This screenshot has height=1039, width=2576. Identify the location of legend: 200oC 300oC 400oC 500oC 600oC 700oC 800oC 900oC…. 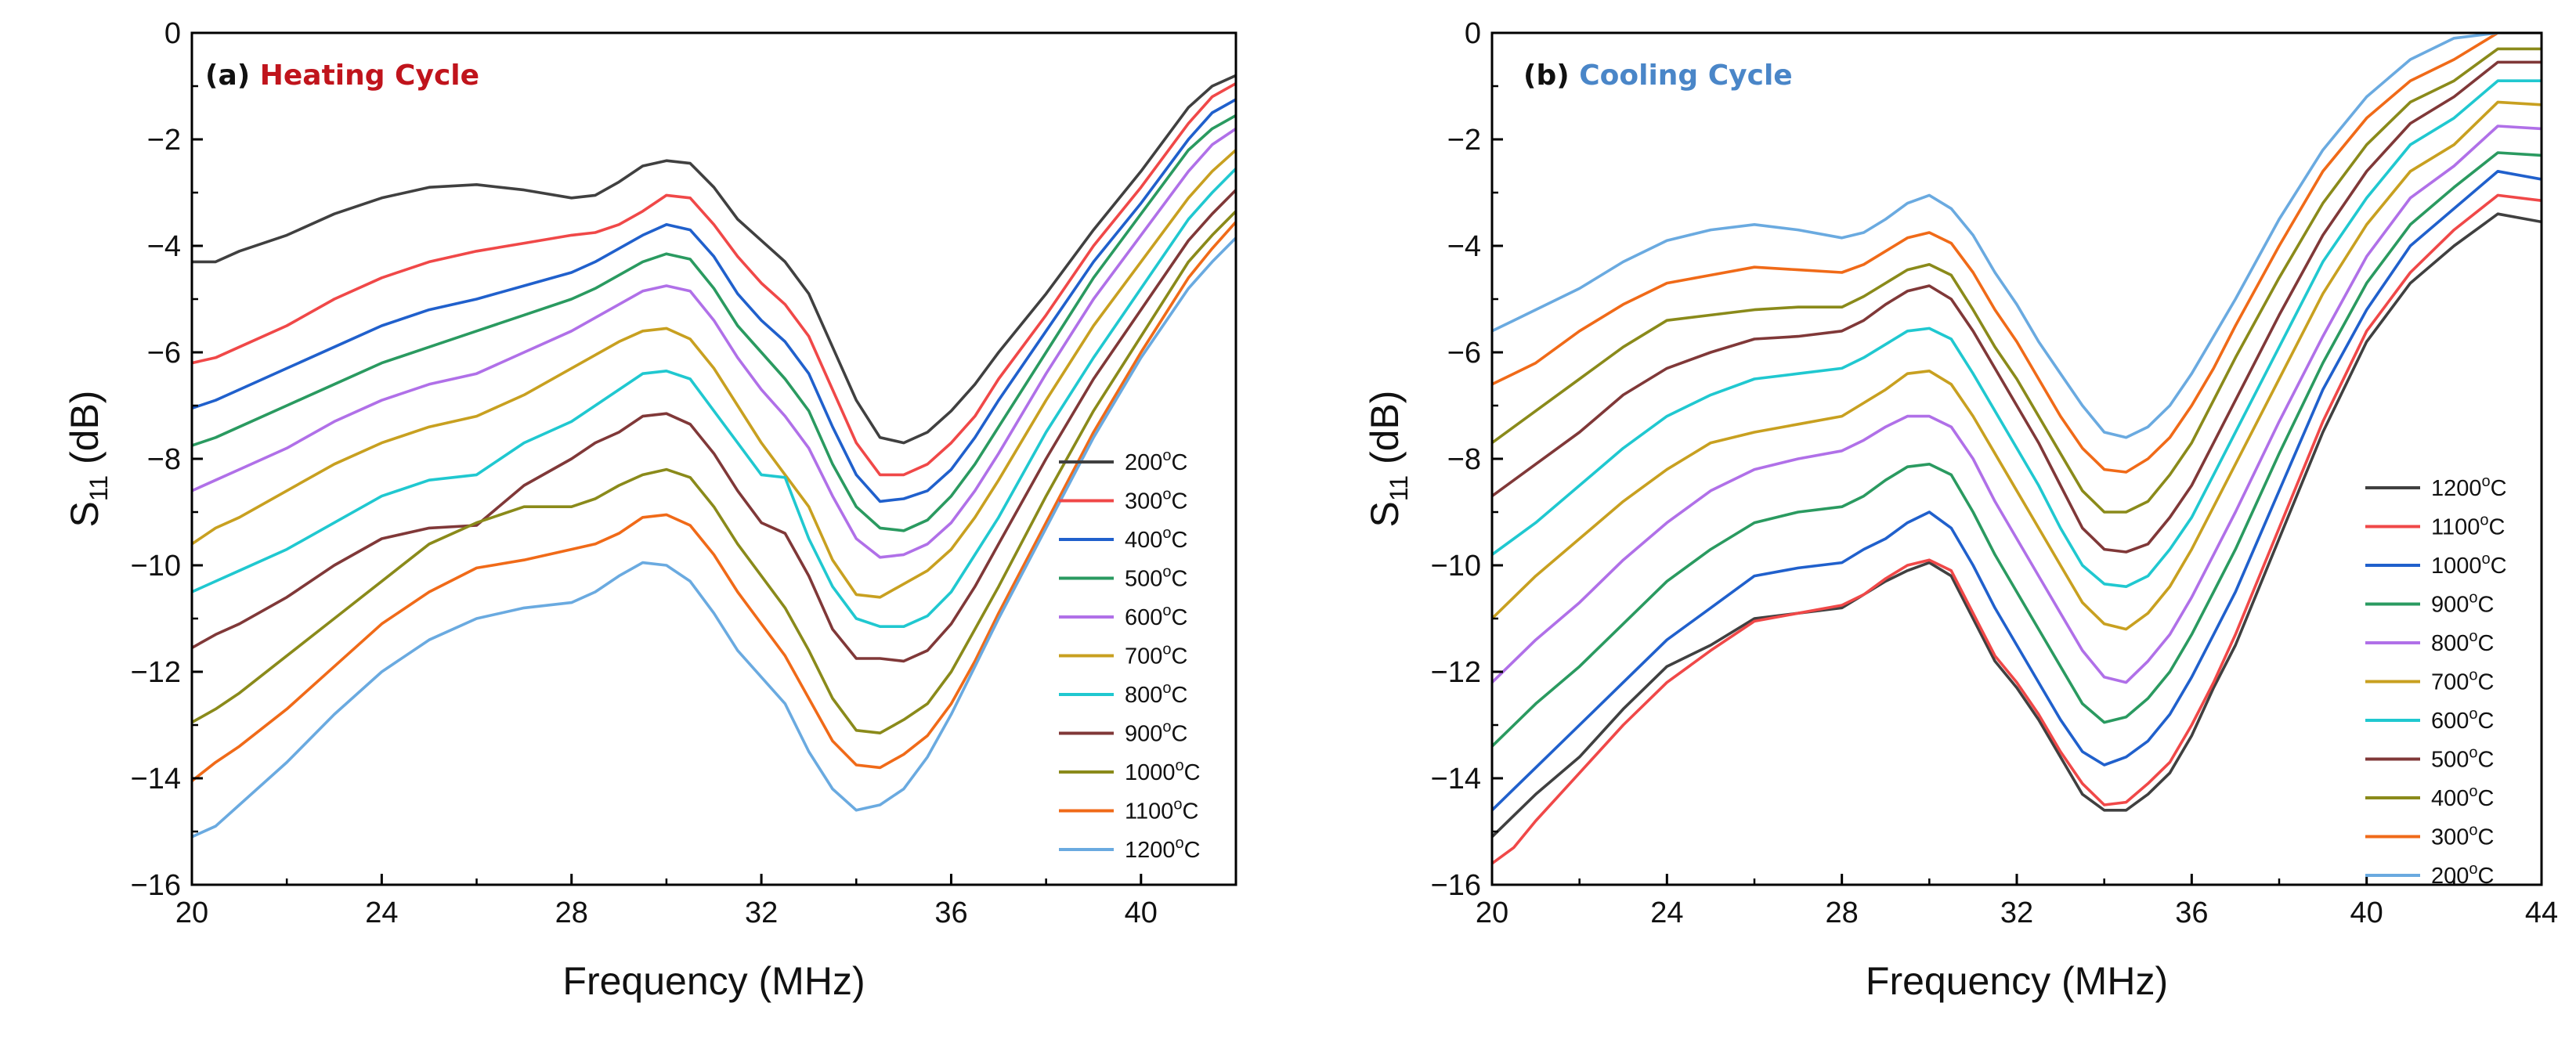
(1130, 655).